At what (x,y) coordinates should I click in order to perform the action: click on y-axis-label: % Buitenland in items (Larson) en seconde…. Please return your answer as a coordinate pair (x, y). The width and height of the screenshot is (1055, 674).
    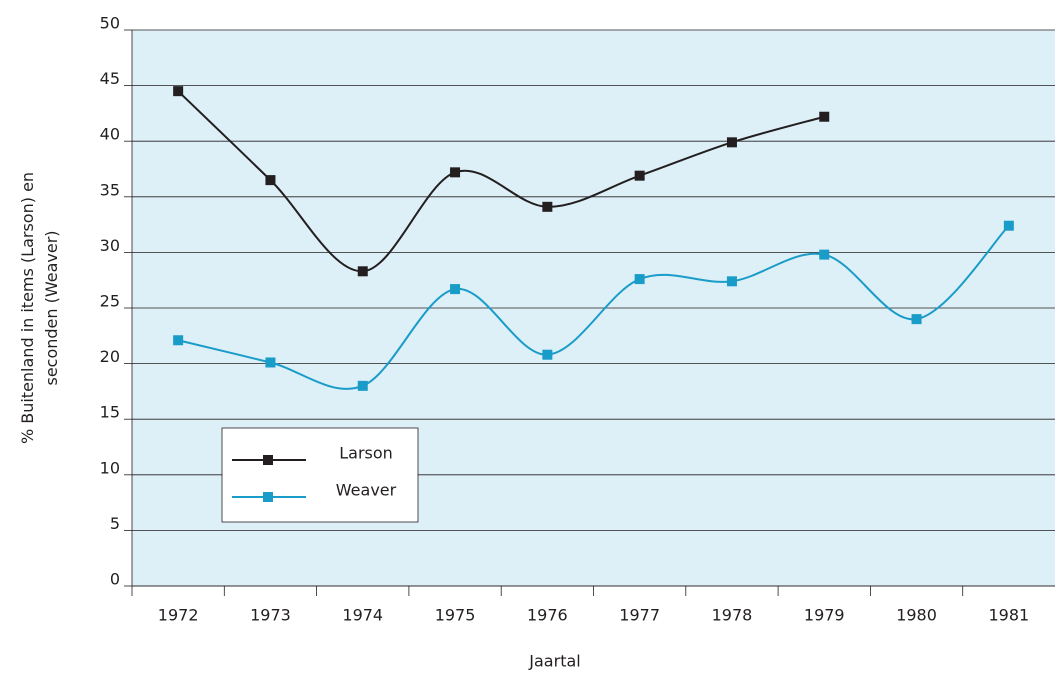
    Looking at the image, I should click on (39, 308).